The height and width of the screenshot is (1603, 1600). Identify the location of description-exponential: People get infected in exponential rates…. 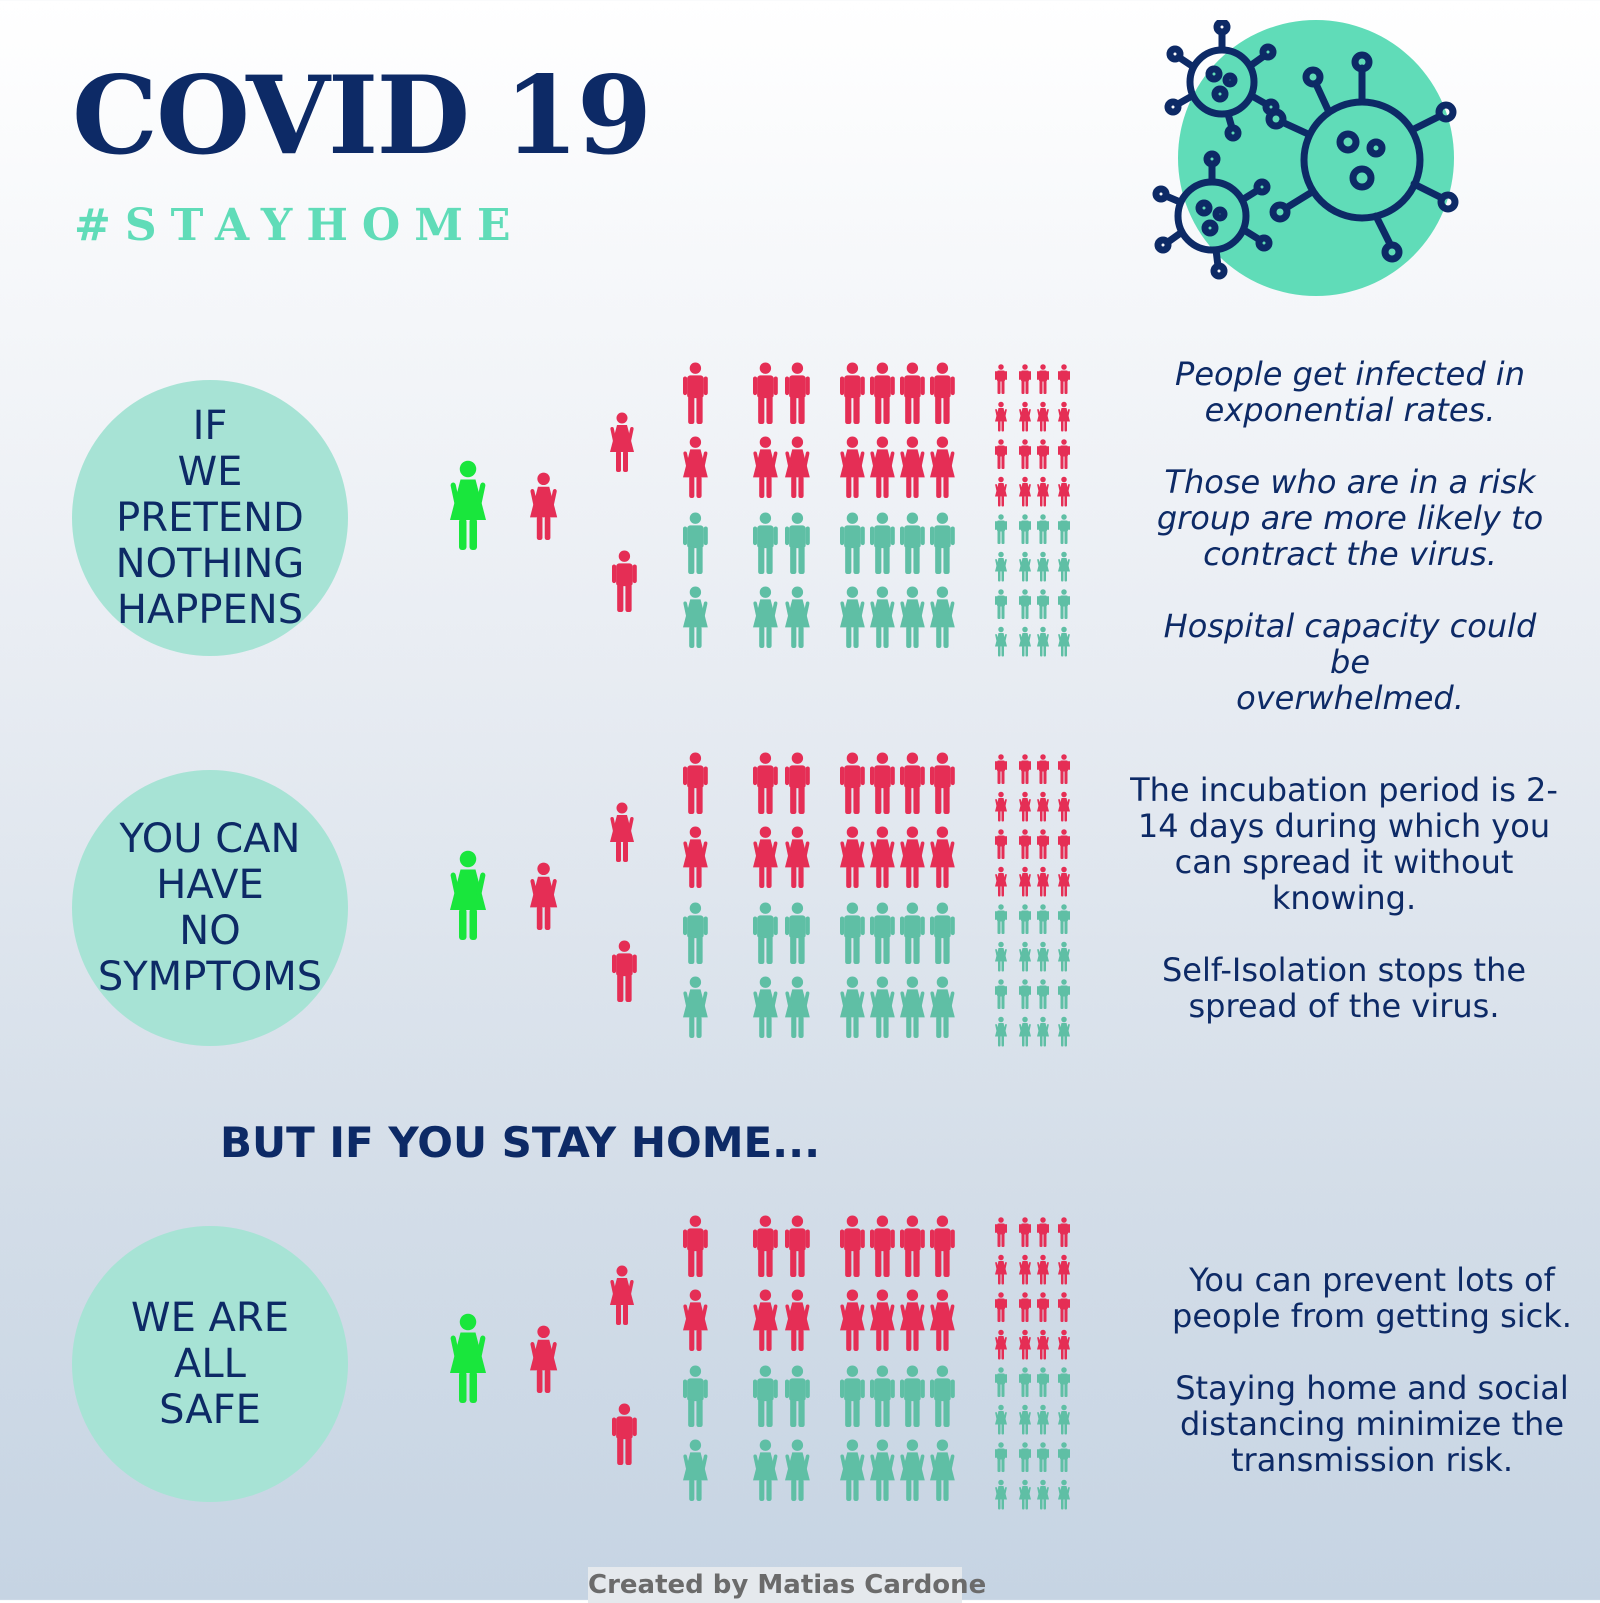
(1350, 536).